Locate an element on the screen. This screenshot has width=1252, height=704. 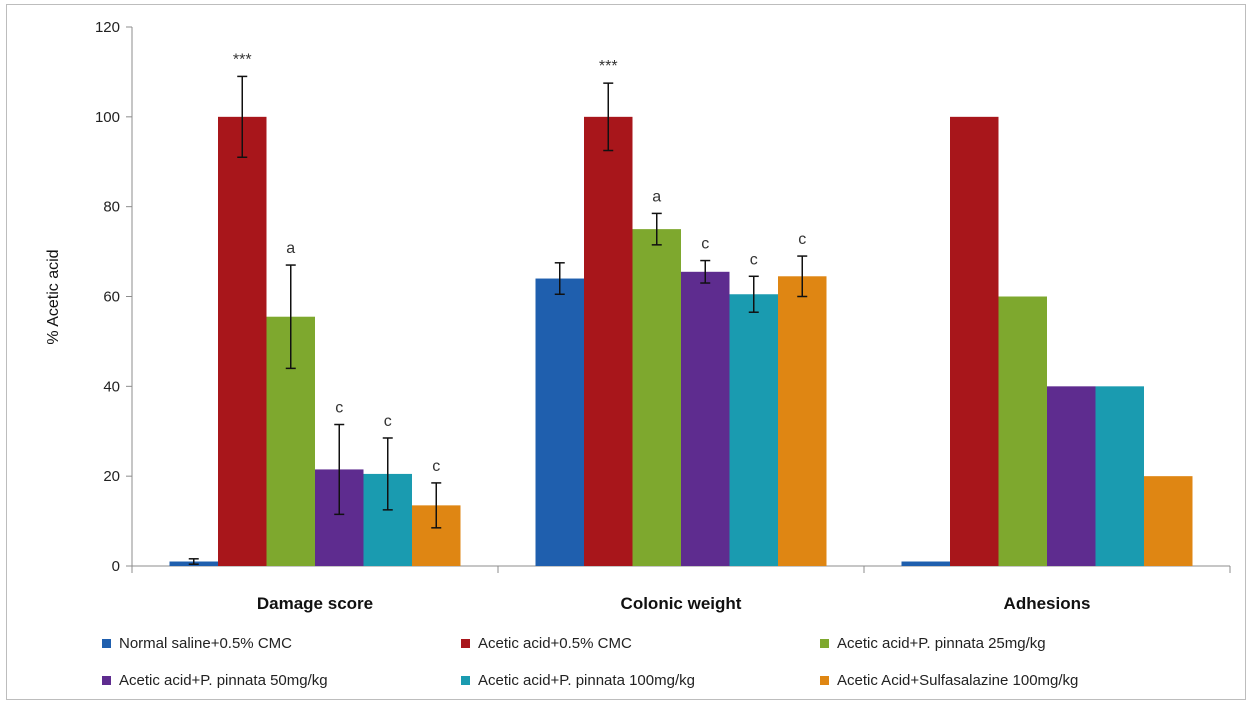
legend-entry: Acetic acid+P. pinnata 25mg/kg is located at coordinates (941, 643).